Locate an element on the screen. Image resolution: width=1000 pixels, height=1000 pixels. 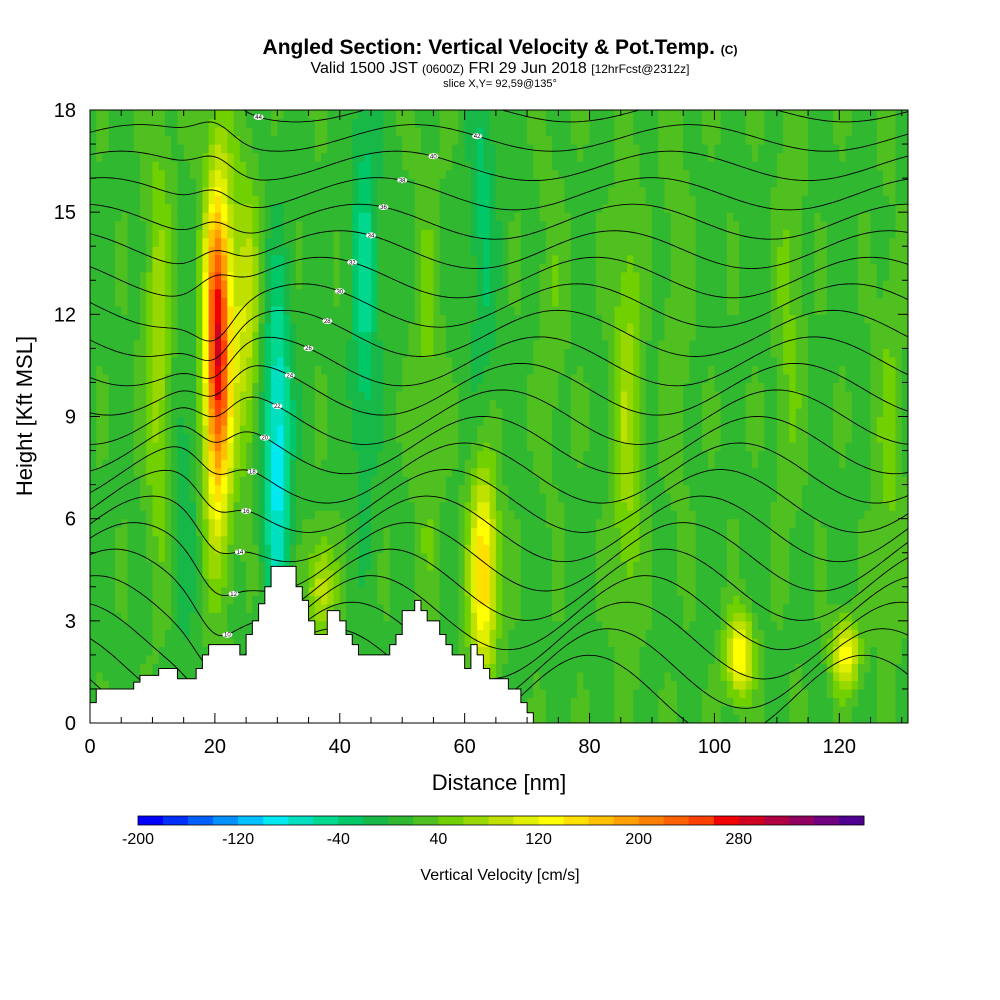
subtitle-zulu-time: (0600Z) is located at coordinates (443, 69).